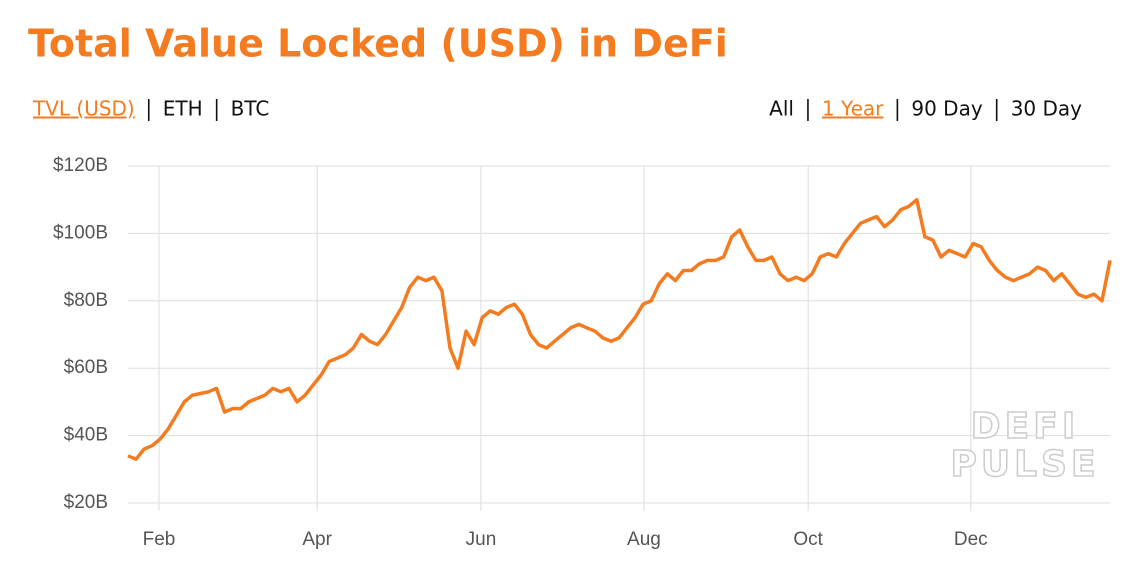 This screenshot has width=1142, height=570. I want to click on watermark: DEFI, so click(1025, 426).